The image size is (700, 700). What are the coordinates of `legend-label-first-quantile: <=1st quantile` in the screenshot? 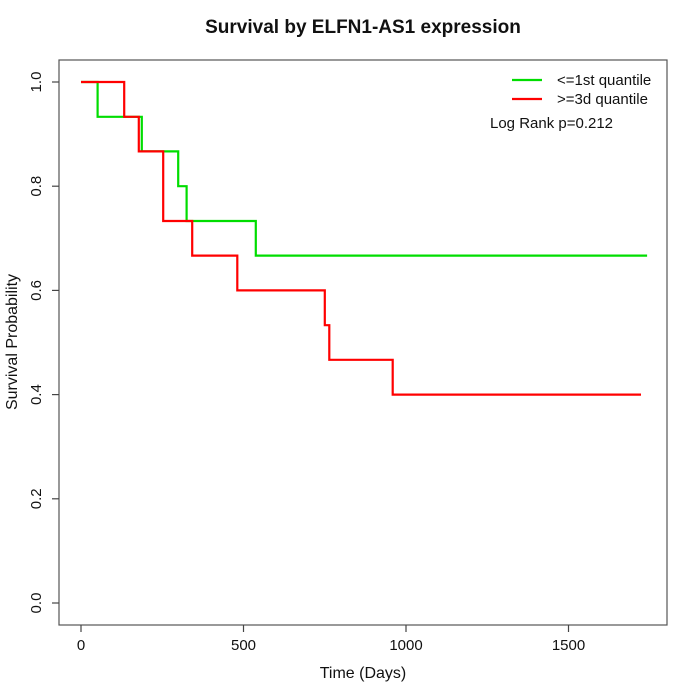 It's located at (604, 80).